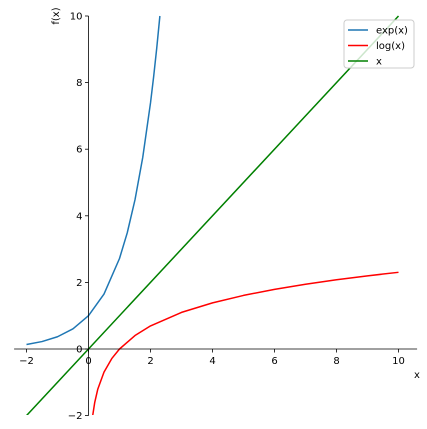 Image resolution: width=427 pixels, height=429 pixels. Describe the element at coordinates (212, 361) in the screenshot. I see `x-tick-label: 4` at that location.